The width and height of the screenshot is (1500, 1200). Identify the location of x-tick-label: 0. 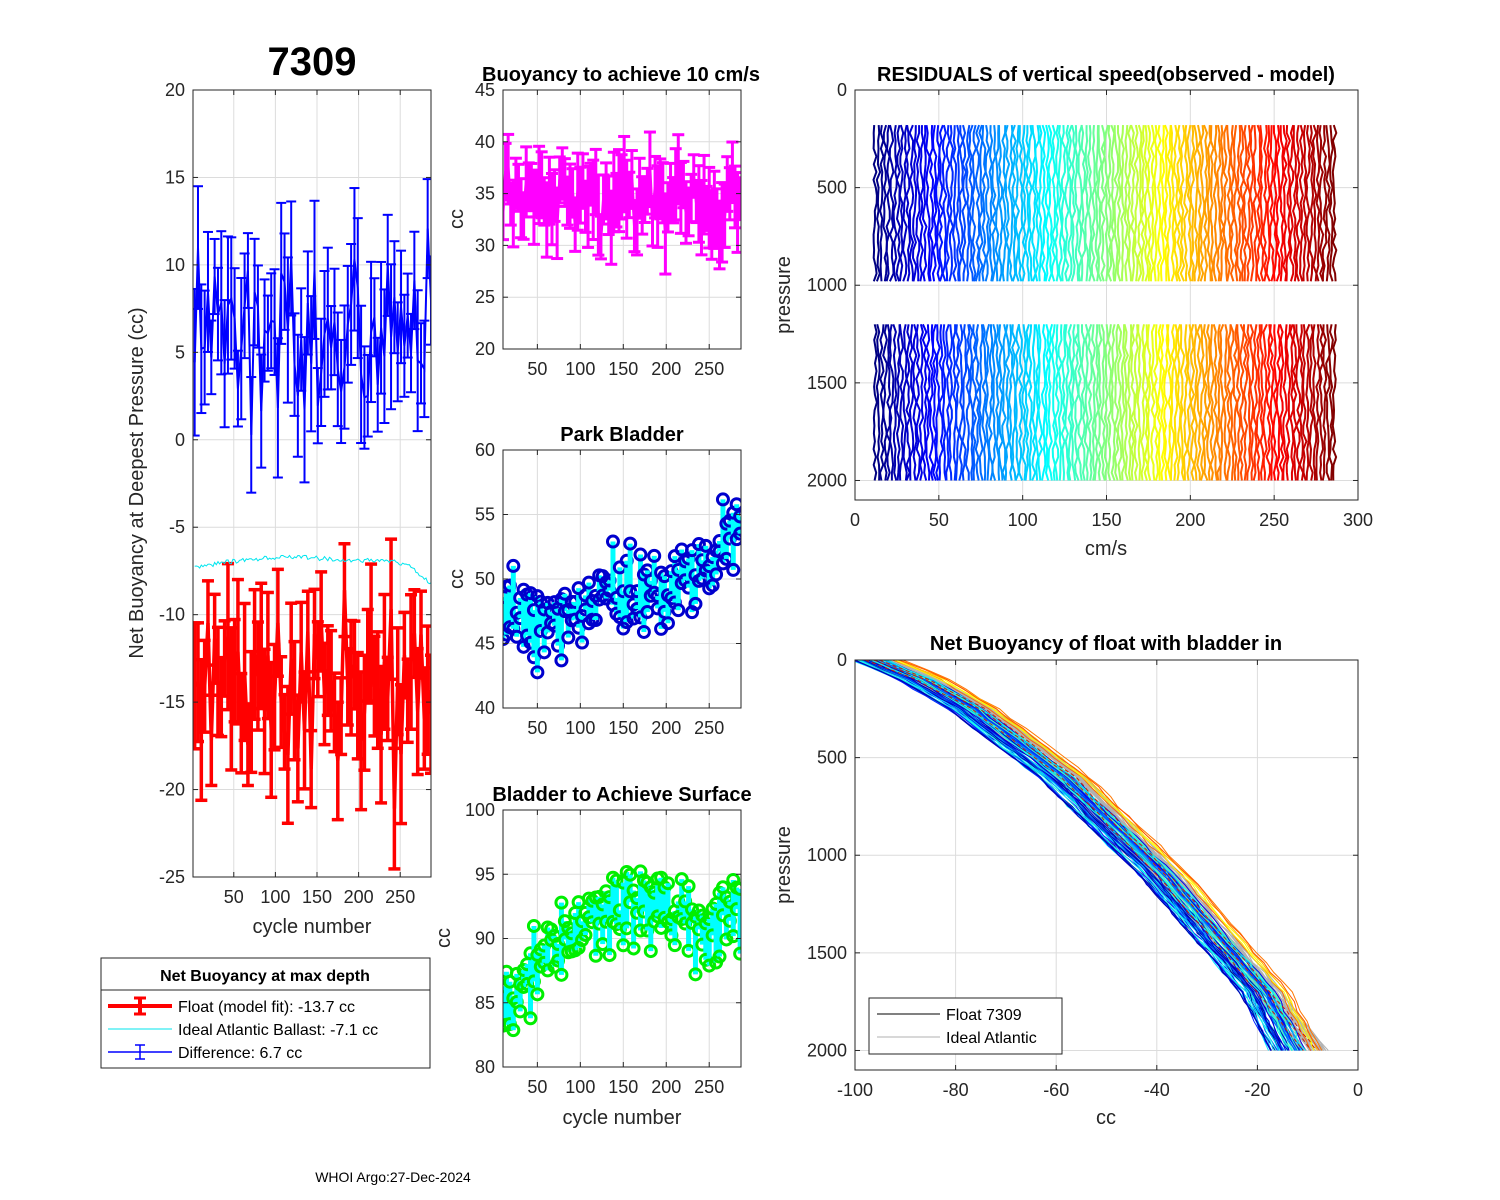
(1358, 1090).